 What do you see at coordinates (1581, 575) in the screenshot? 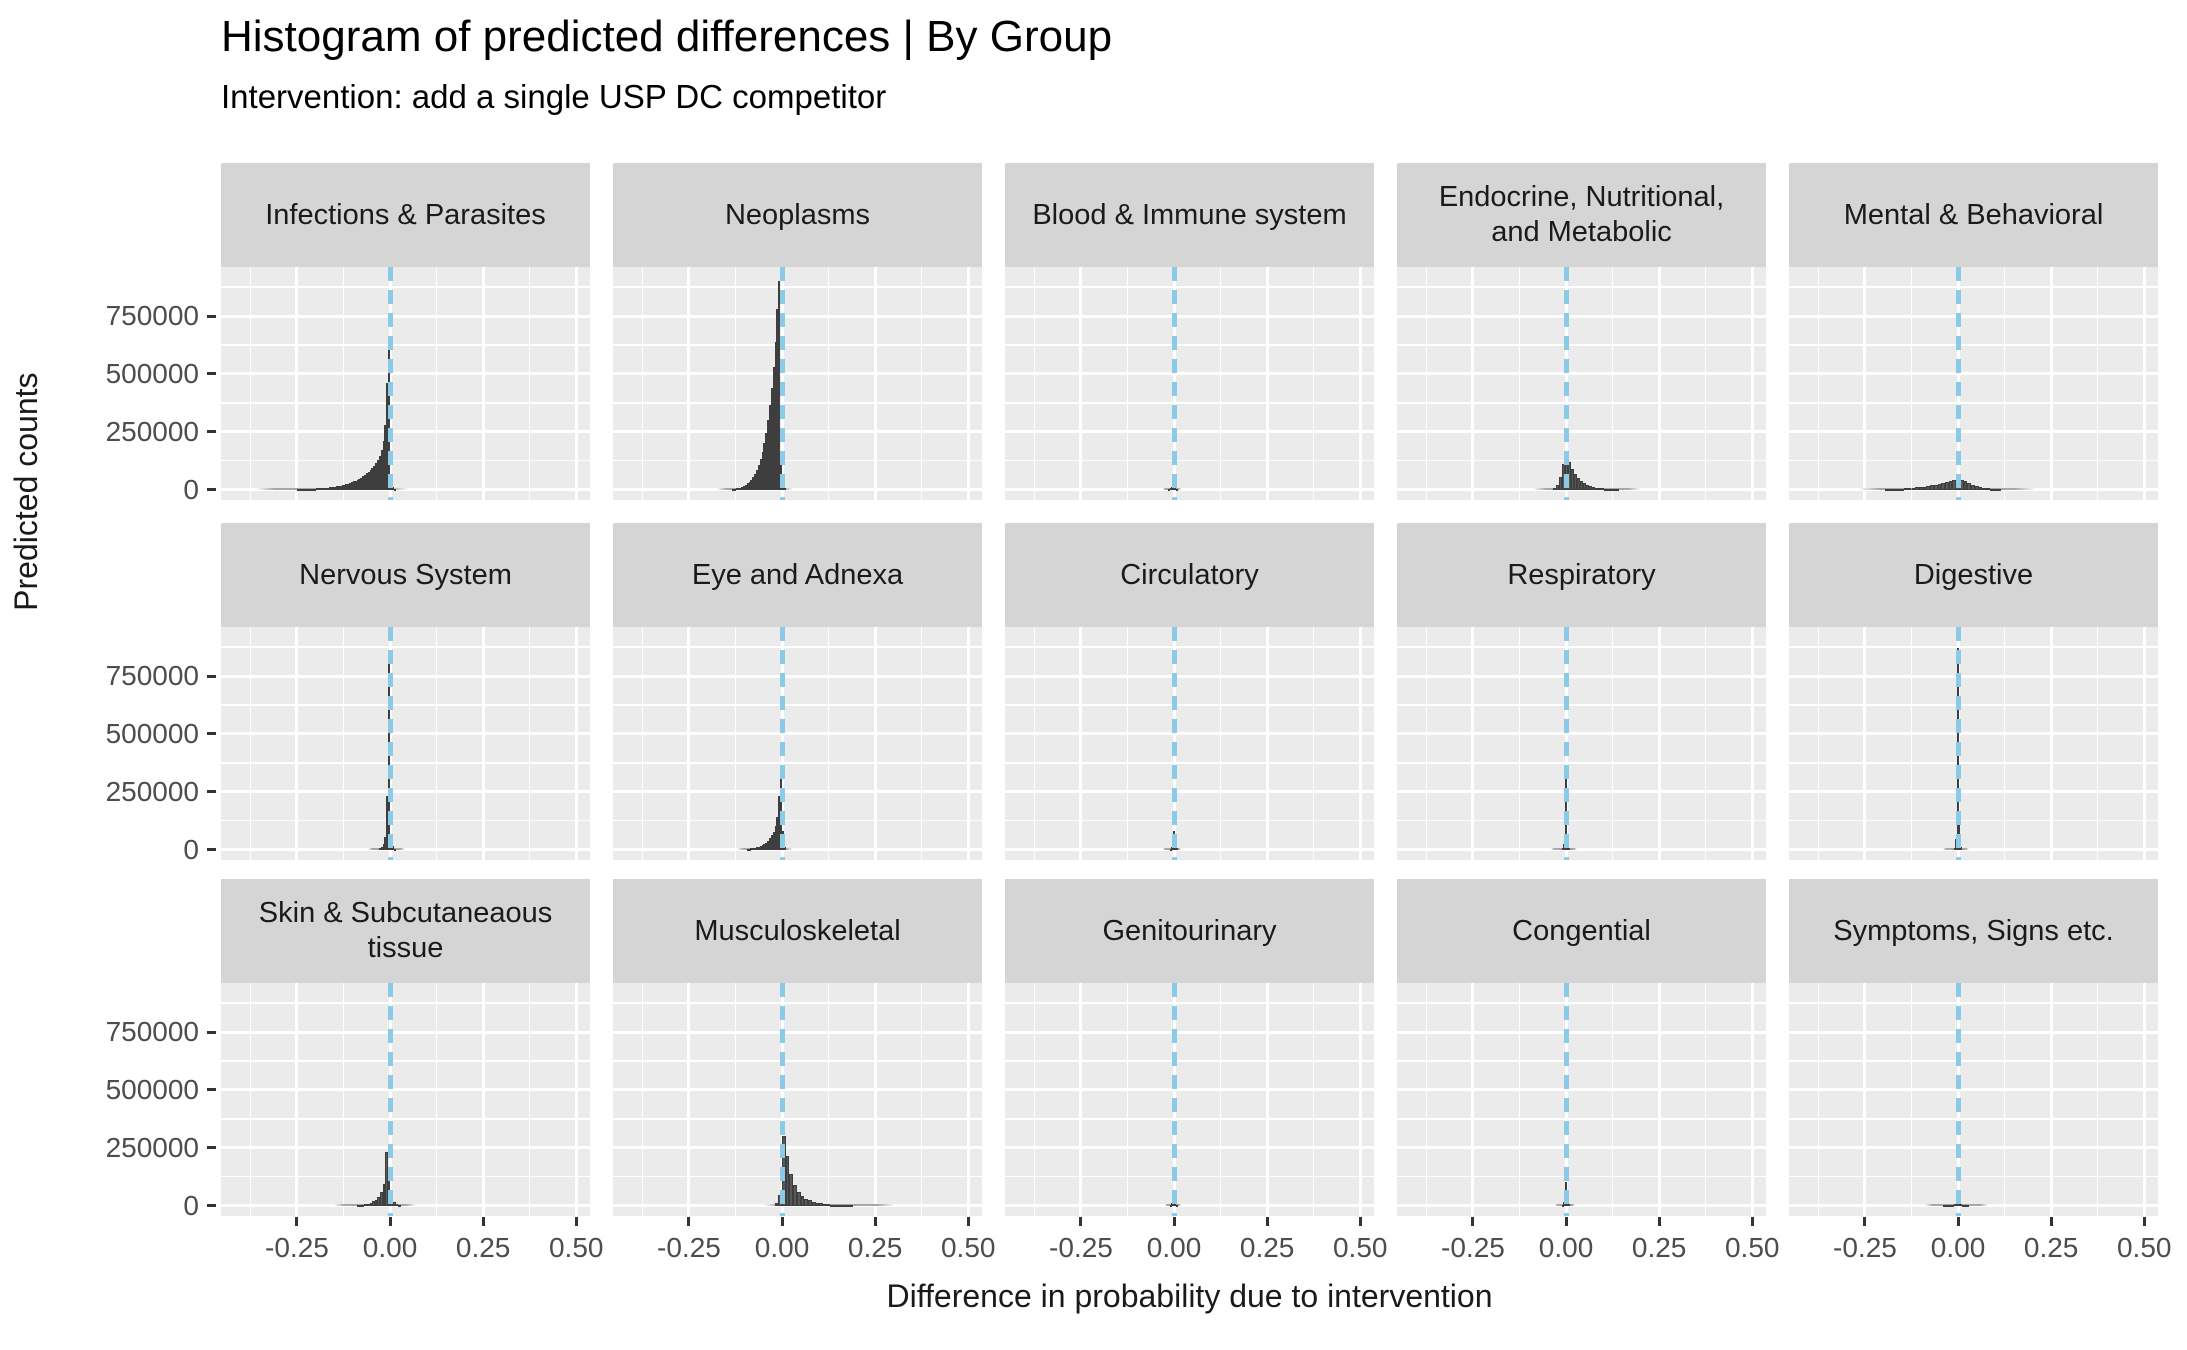
I see `facet-strip: Respiratory` at bounding box center [1581, 575].